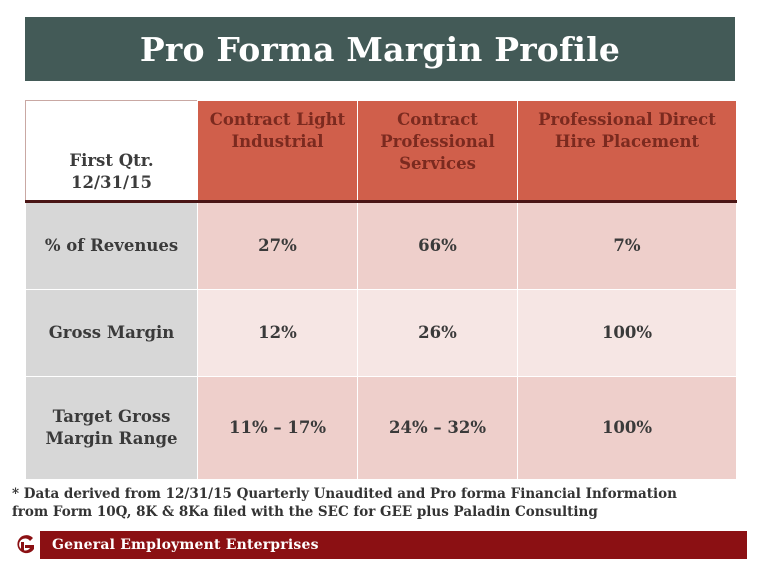 Image resolution: width=760 pixels, height=570 pixels. Describe the element at coordinates (111, 182) in the screenshot. I see `period-header-line2: 12/31/15` at that location.